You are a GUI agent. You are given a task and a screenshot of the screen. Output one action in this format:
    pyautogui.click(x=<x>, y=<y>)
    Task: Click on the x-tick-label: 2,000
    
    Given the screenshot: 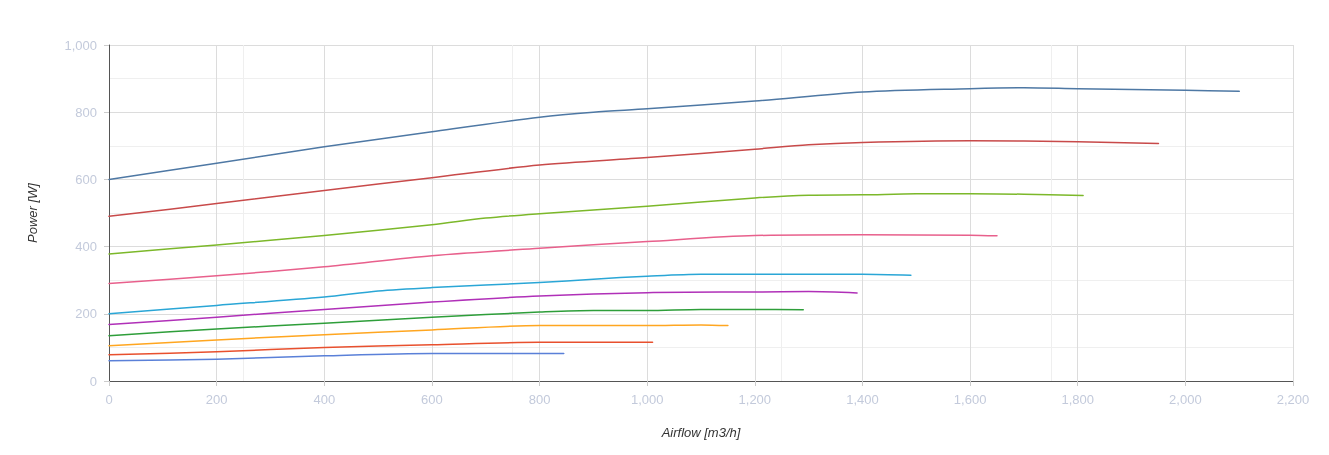 What is the action you would take?
    pyautogui.click(x=1185, y=399)
    